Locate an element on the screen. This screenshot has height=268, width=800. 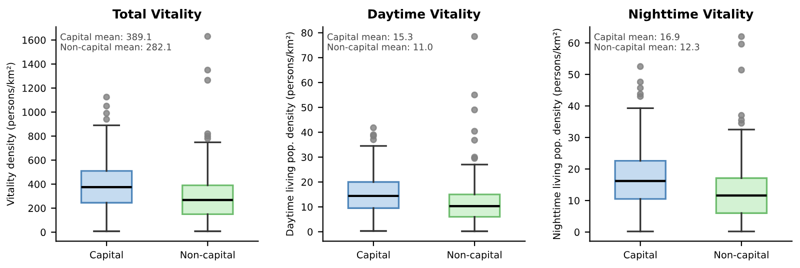
y-tick-label: 1600 is located at coordinates (34, 40).